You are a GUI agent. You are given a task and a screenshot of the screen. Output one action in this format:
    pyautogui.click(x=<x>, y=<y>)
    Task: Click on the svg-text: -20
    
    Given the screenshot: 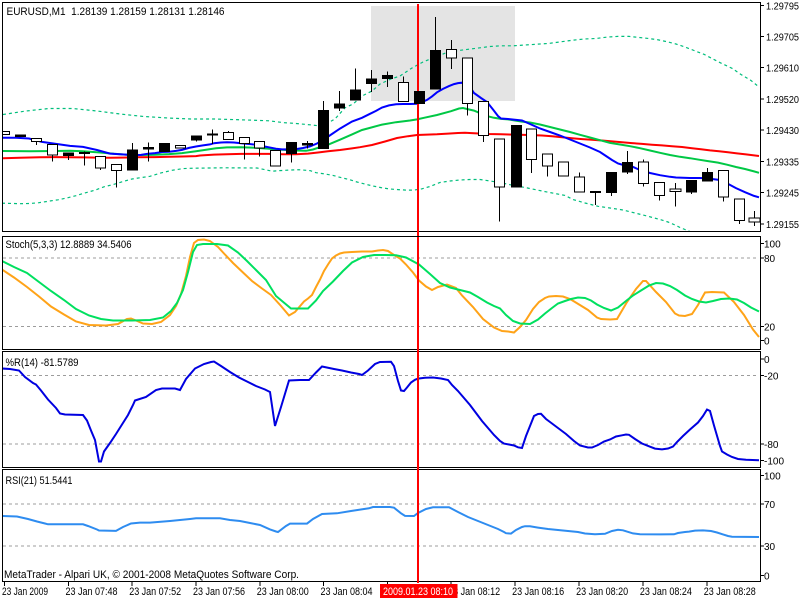 What is the action you would take?
    pyautogui.click(x=771, y=377)
    